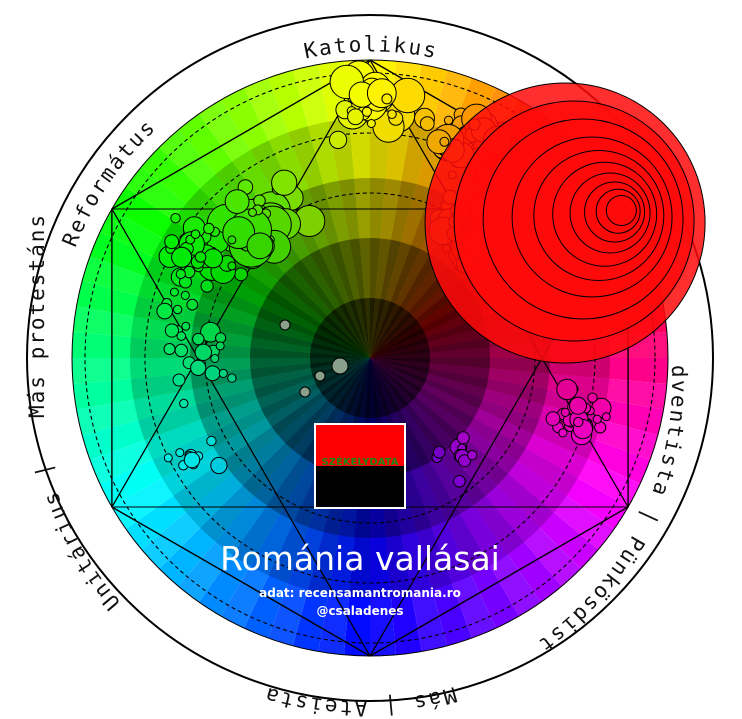  I want to click on author: @csaladenes, so click(359, 611).